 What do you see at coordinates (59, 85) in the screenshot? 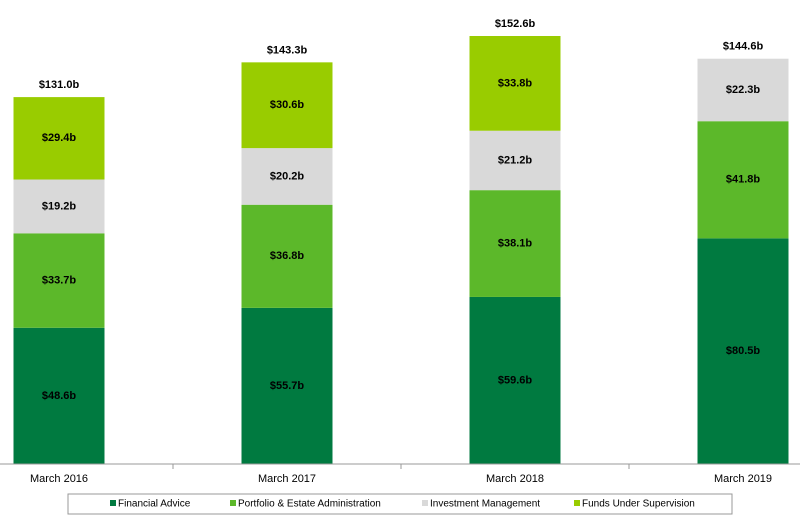
I see `total-label: $131.0b` at bounding box center [59, 85].